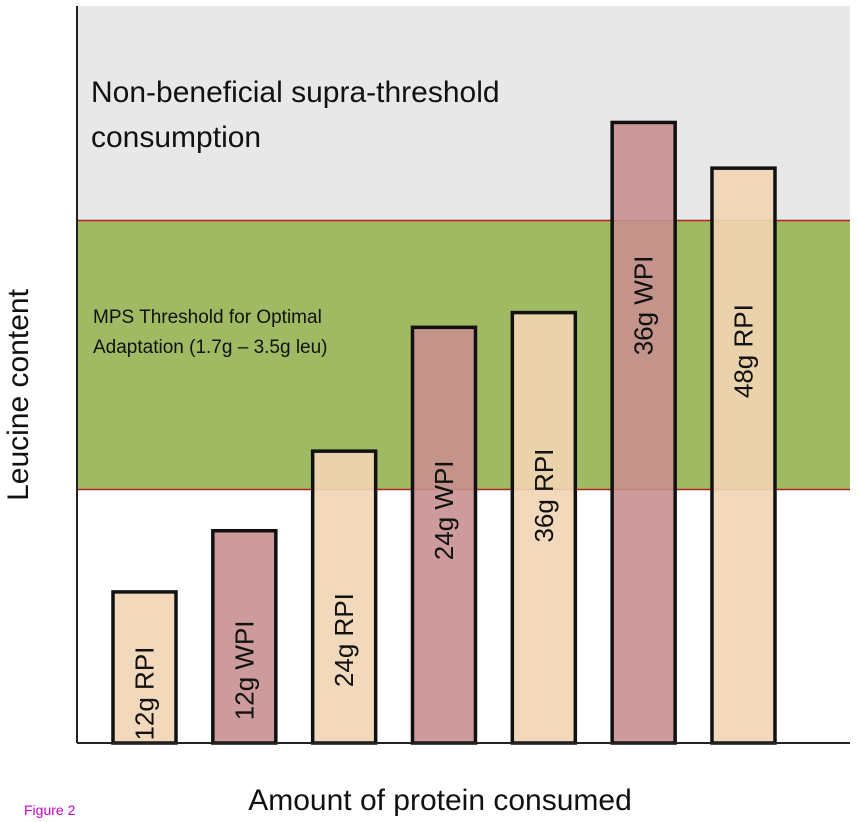 This screenshot has height=822, width=859. What do you see at coordinates (444, 510) in the screenshot?
I see `bar-label-24g-wpi: 24g WPI` at bounding box center [444, 510].